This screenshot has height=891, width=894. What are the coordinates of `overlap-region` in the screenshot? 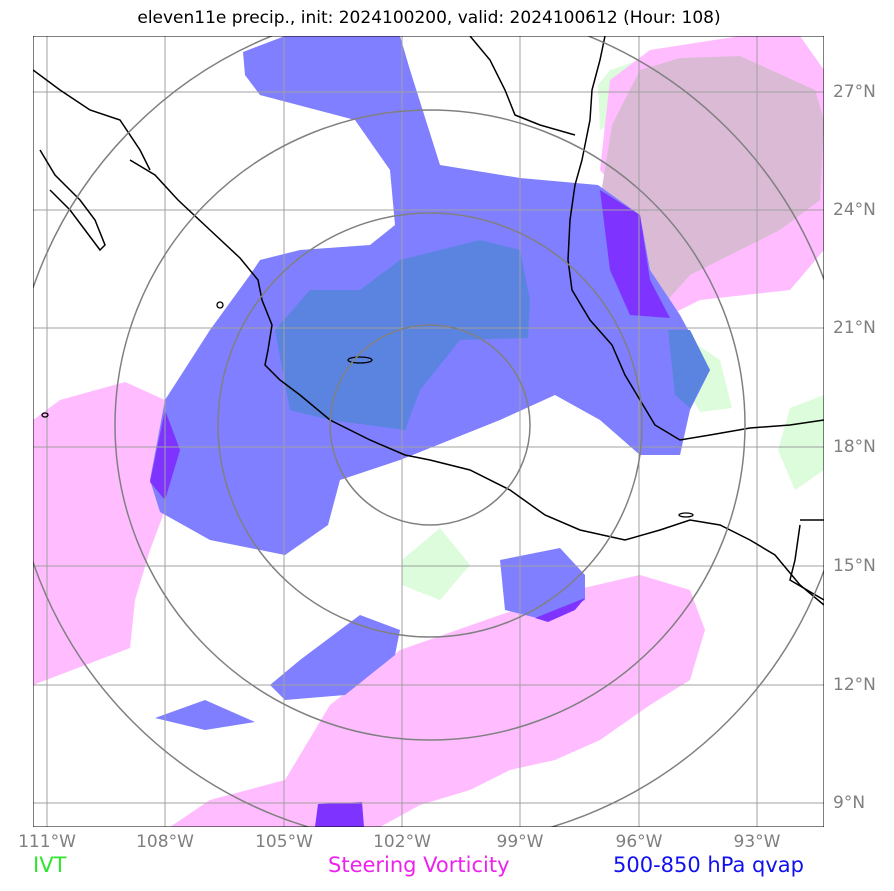 It's located at (712, 188).